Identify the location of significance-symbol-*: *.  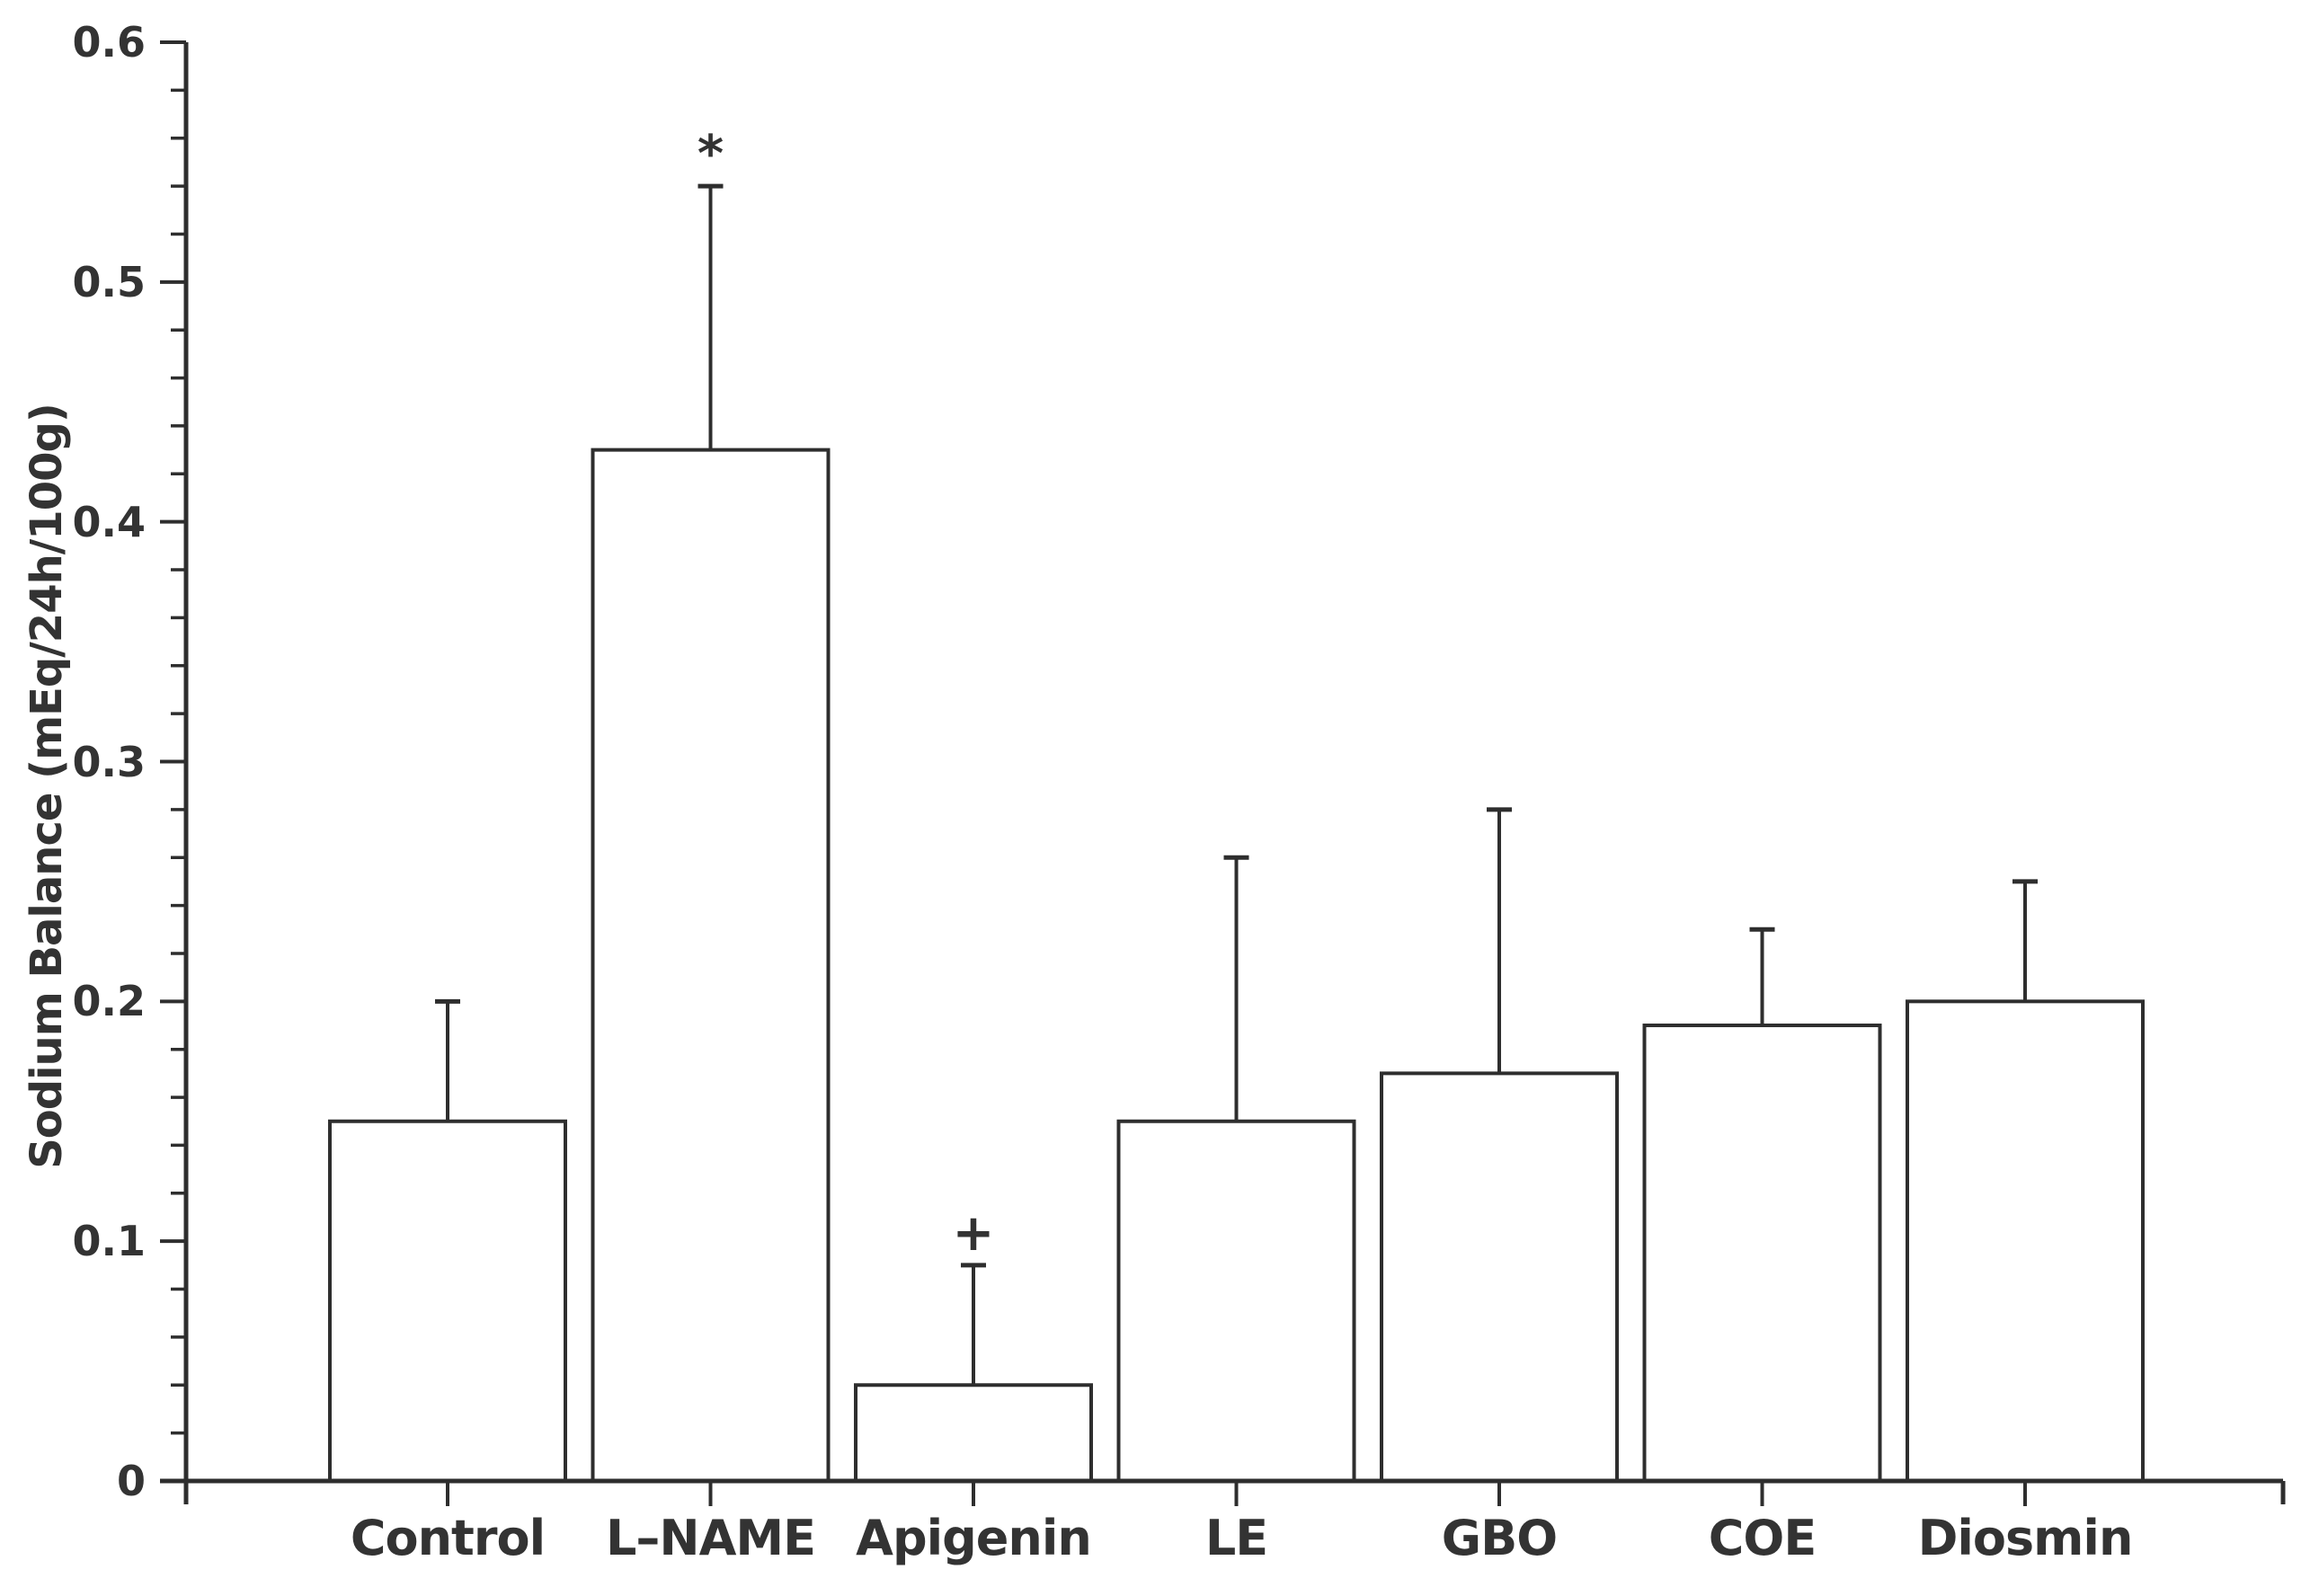
(710, 154).